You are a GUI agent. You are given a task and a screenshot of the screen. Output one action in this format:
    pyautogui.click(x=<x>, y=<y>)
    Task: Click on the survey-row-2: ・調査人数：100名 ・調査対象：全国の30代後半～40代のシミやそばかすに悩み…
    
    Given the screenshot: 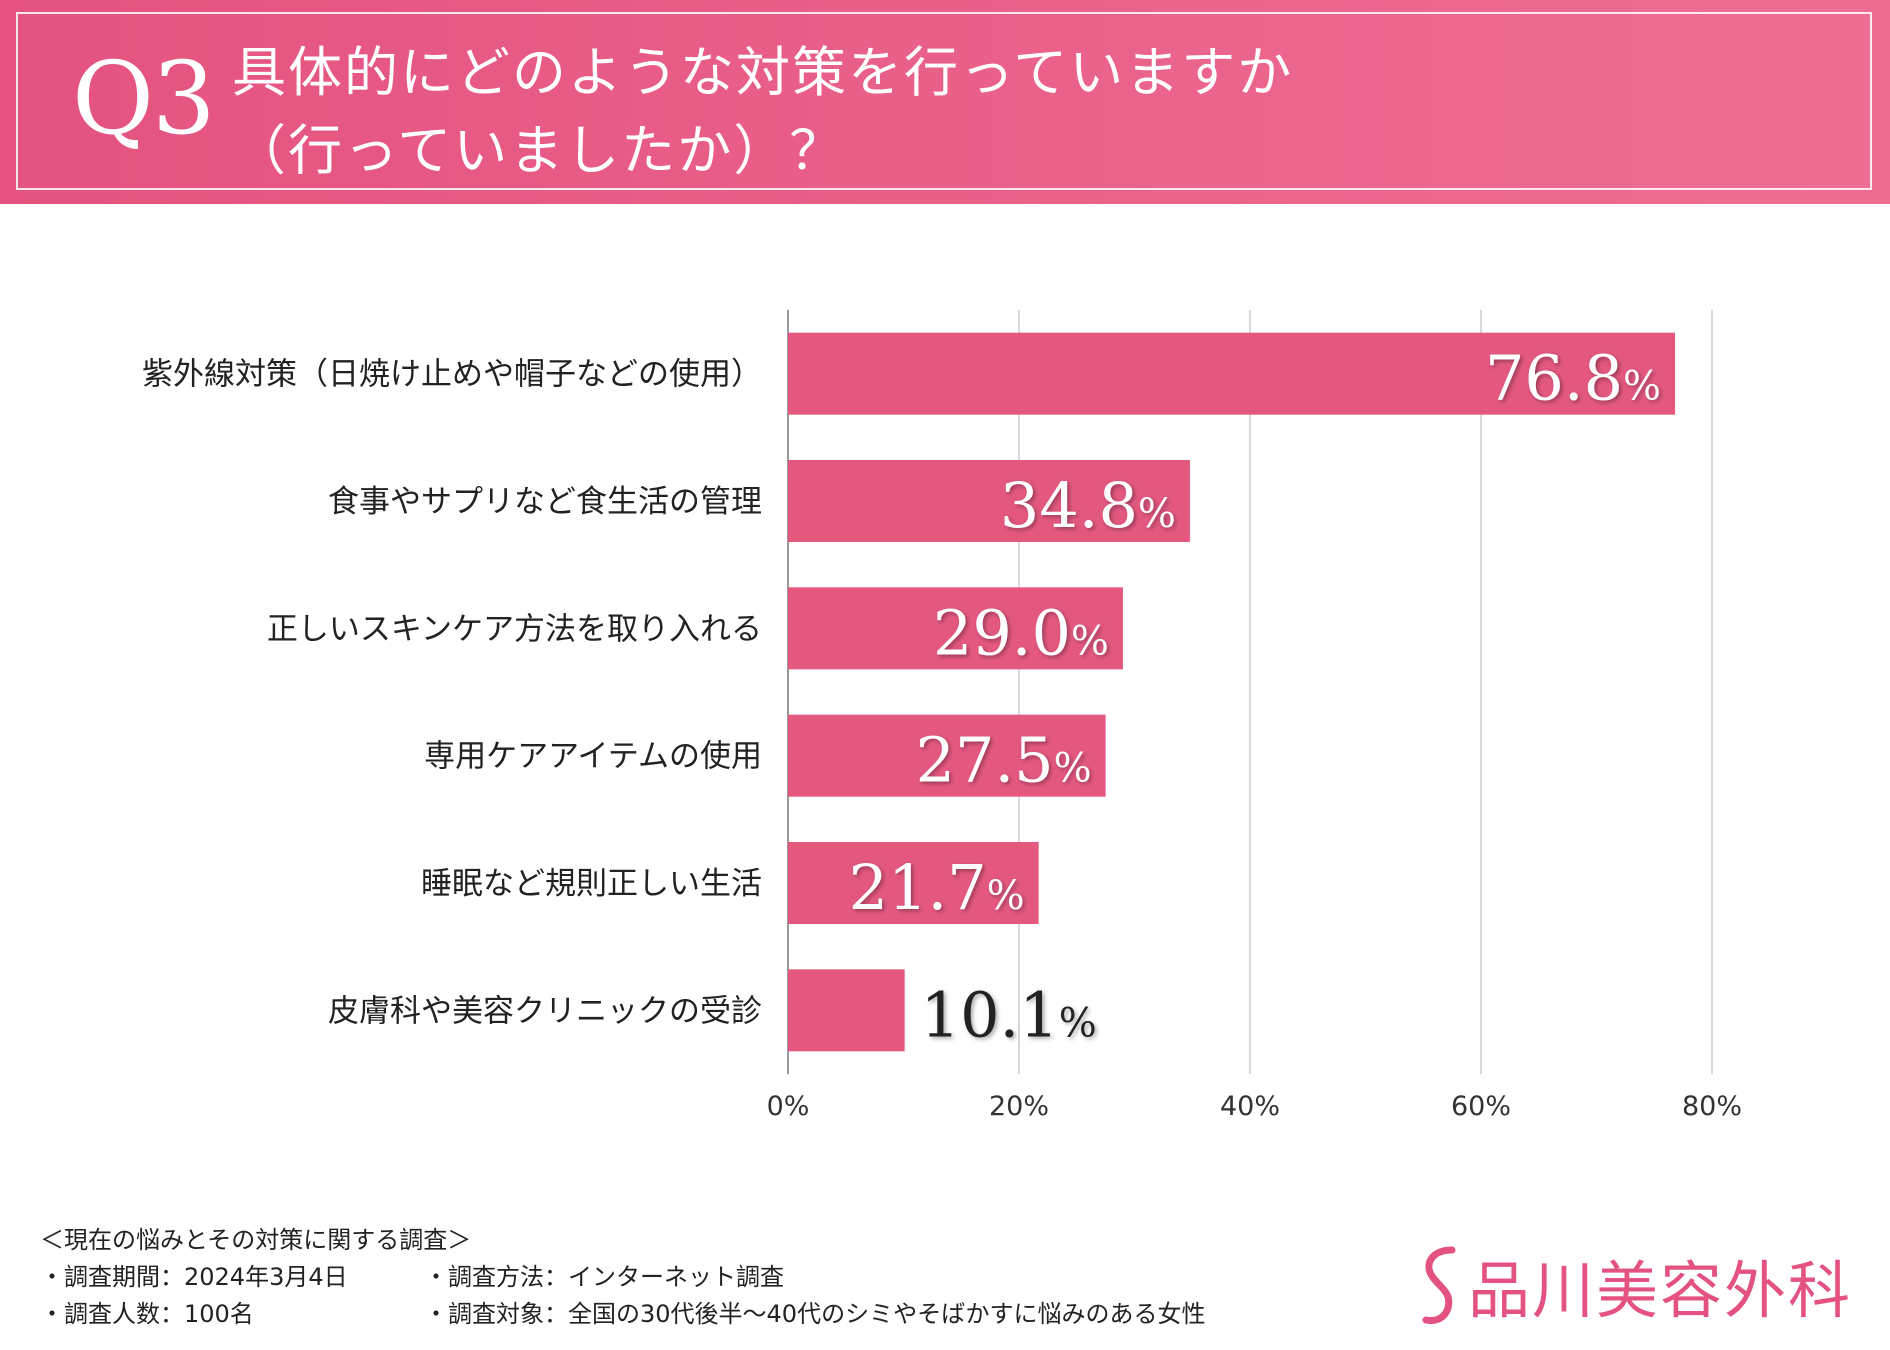 What is the action you would take?
    pyautogui.click(x=623, y=1314)
    